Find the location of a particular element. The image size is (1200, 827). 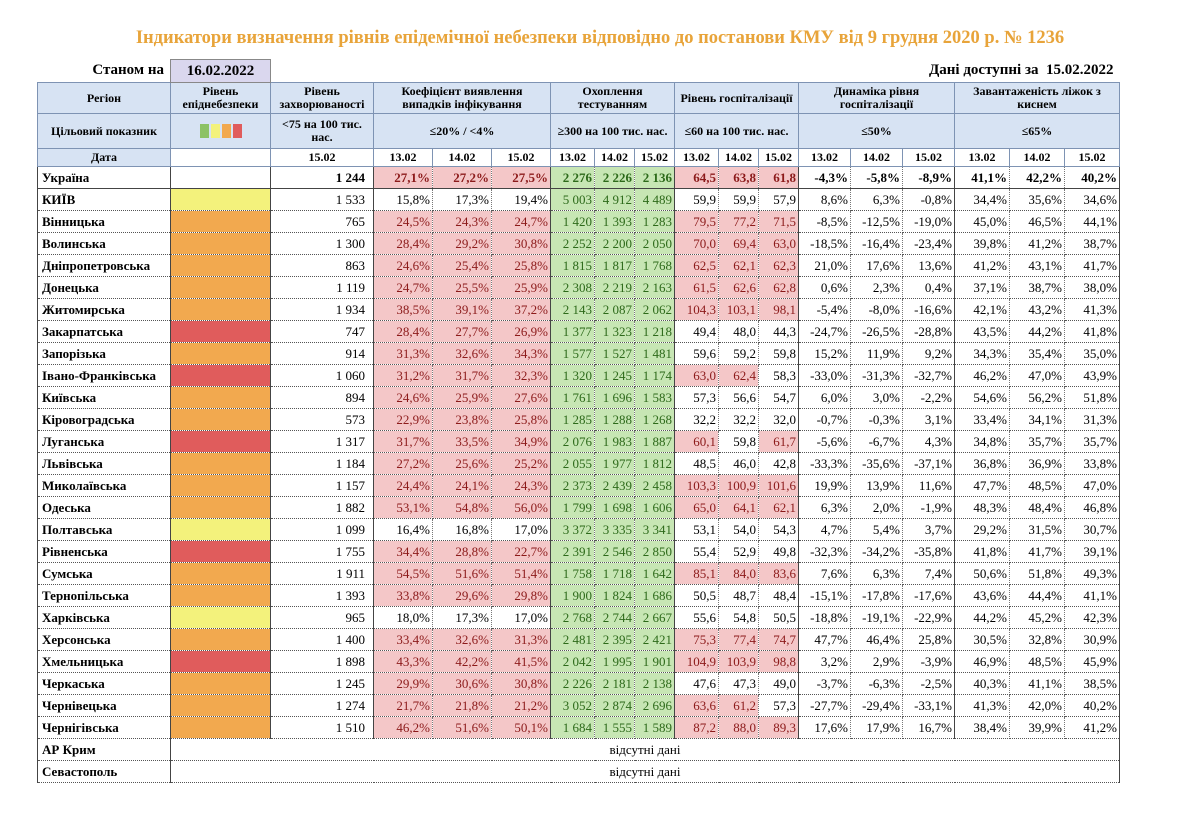

target-testing: ≥300 на 100 тис. нас. is located at coordinates (612, 131).